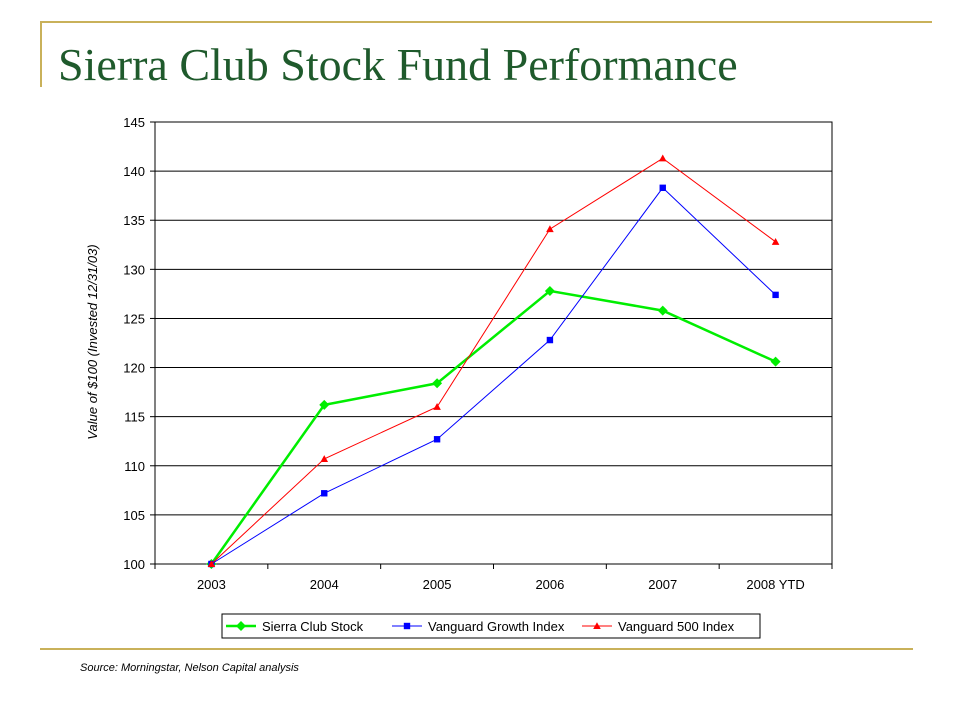 The width and height of the screenshot is (960, 720). I want to click on y-axis-title: Value of $100 (Invested 12/31/03), so click(92, 341).